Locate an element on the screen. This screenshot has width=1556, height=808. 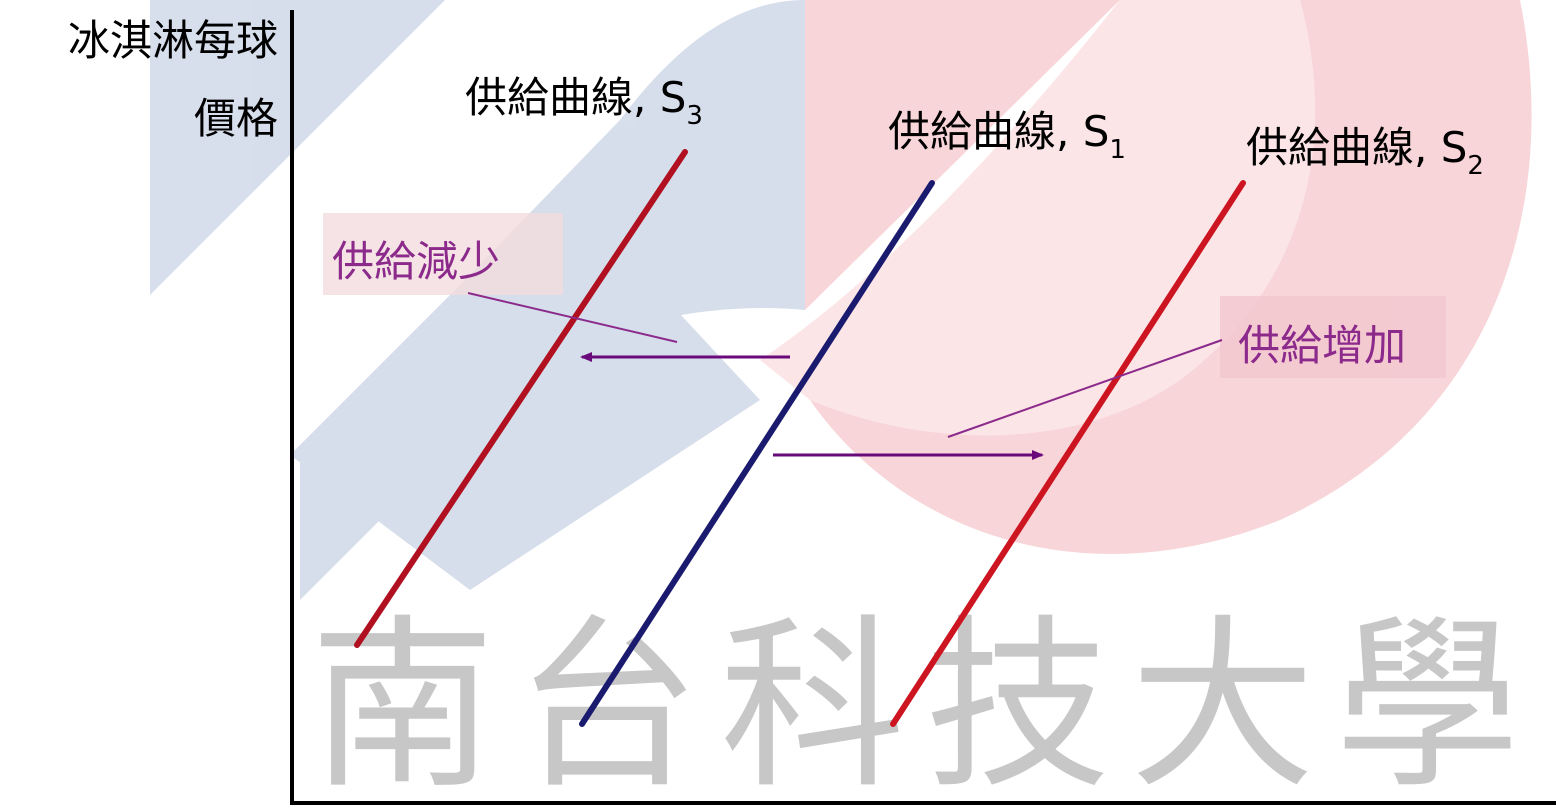
supply-decrease-box is located at coordinates (443, 254).